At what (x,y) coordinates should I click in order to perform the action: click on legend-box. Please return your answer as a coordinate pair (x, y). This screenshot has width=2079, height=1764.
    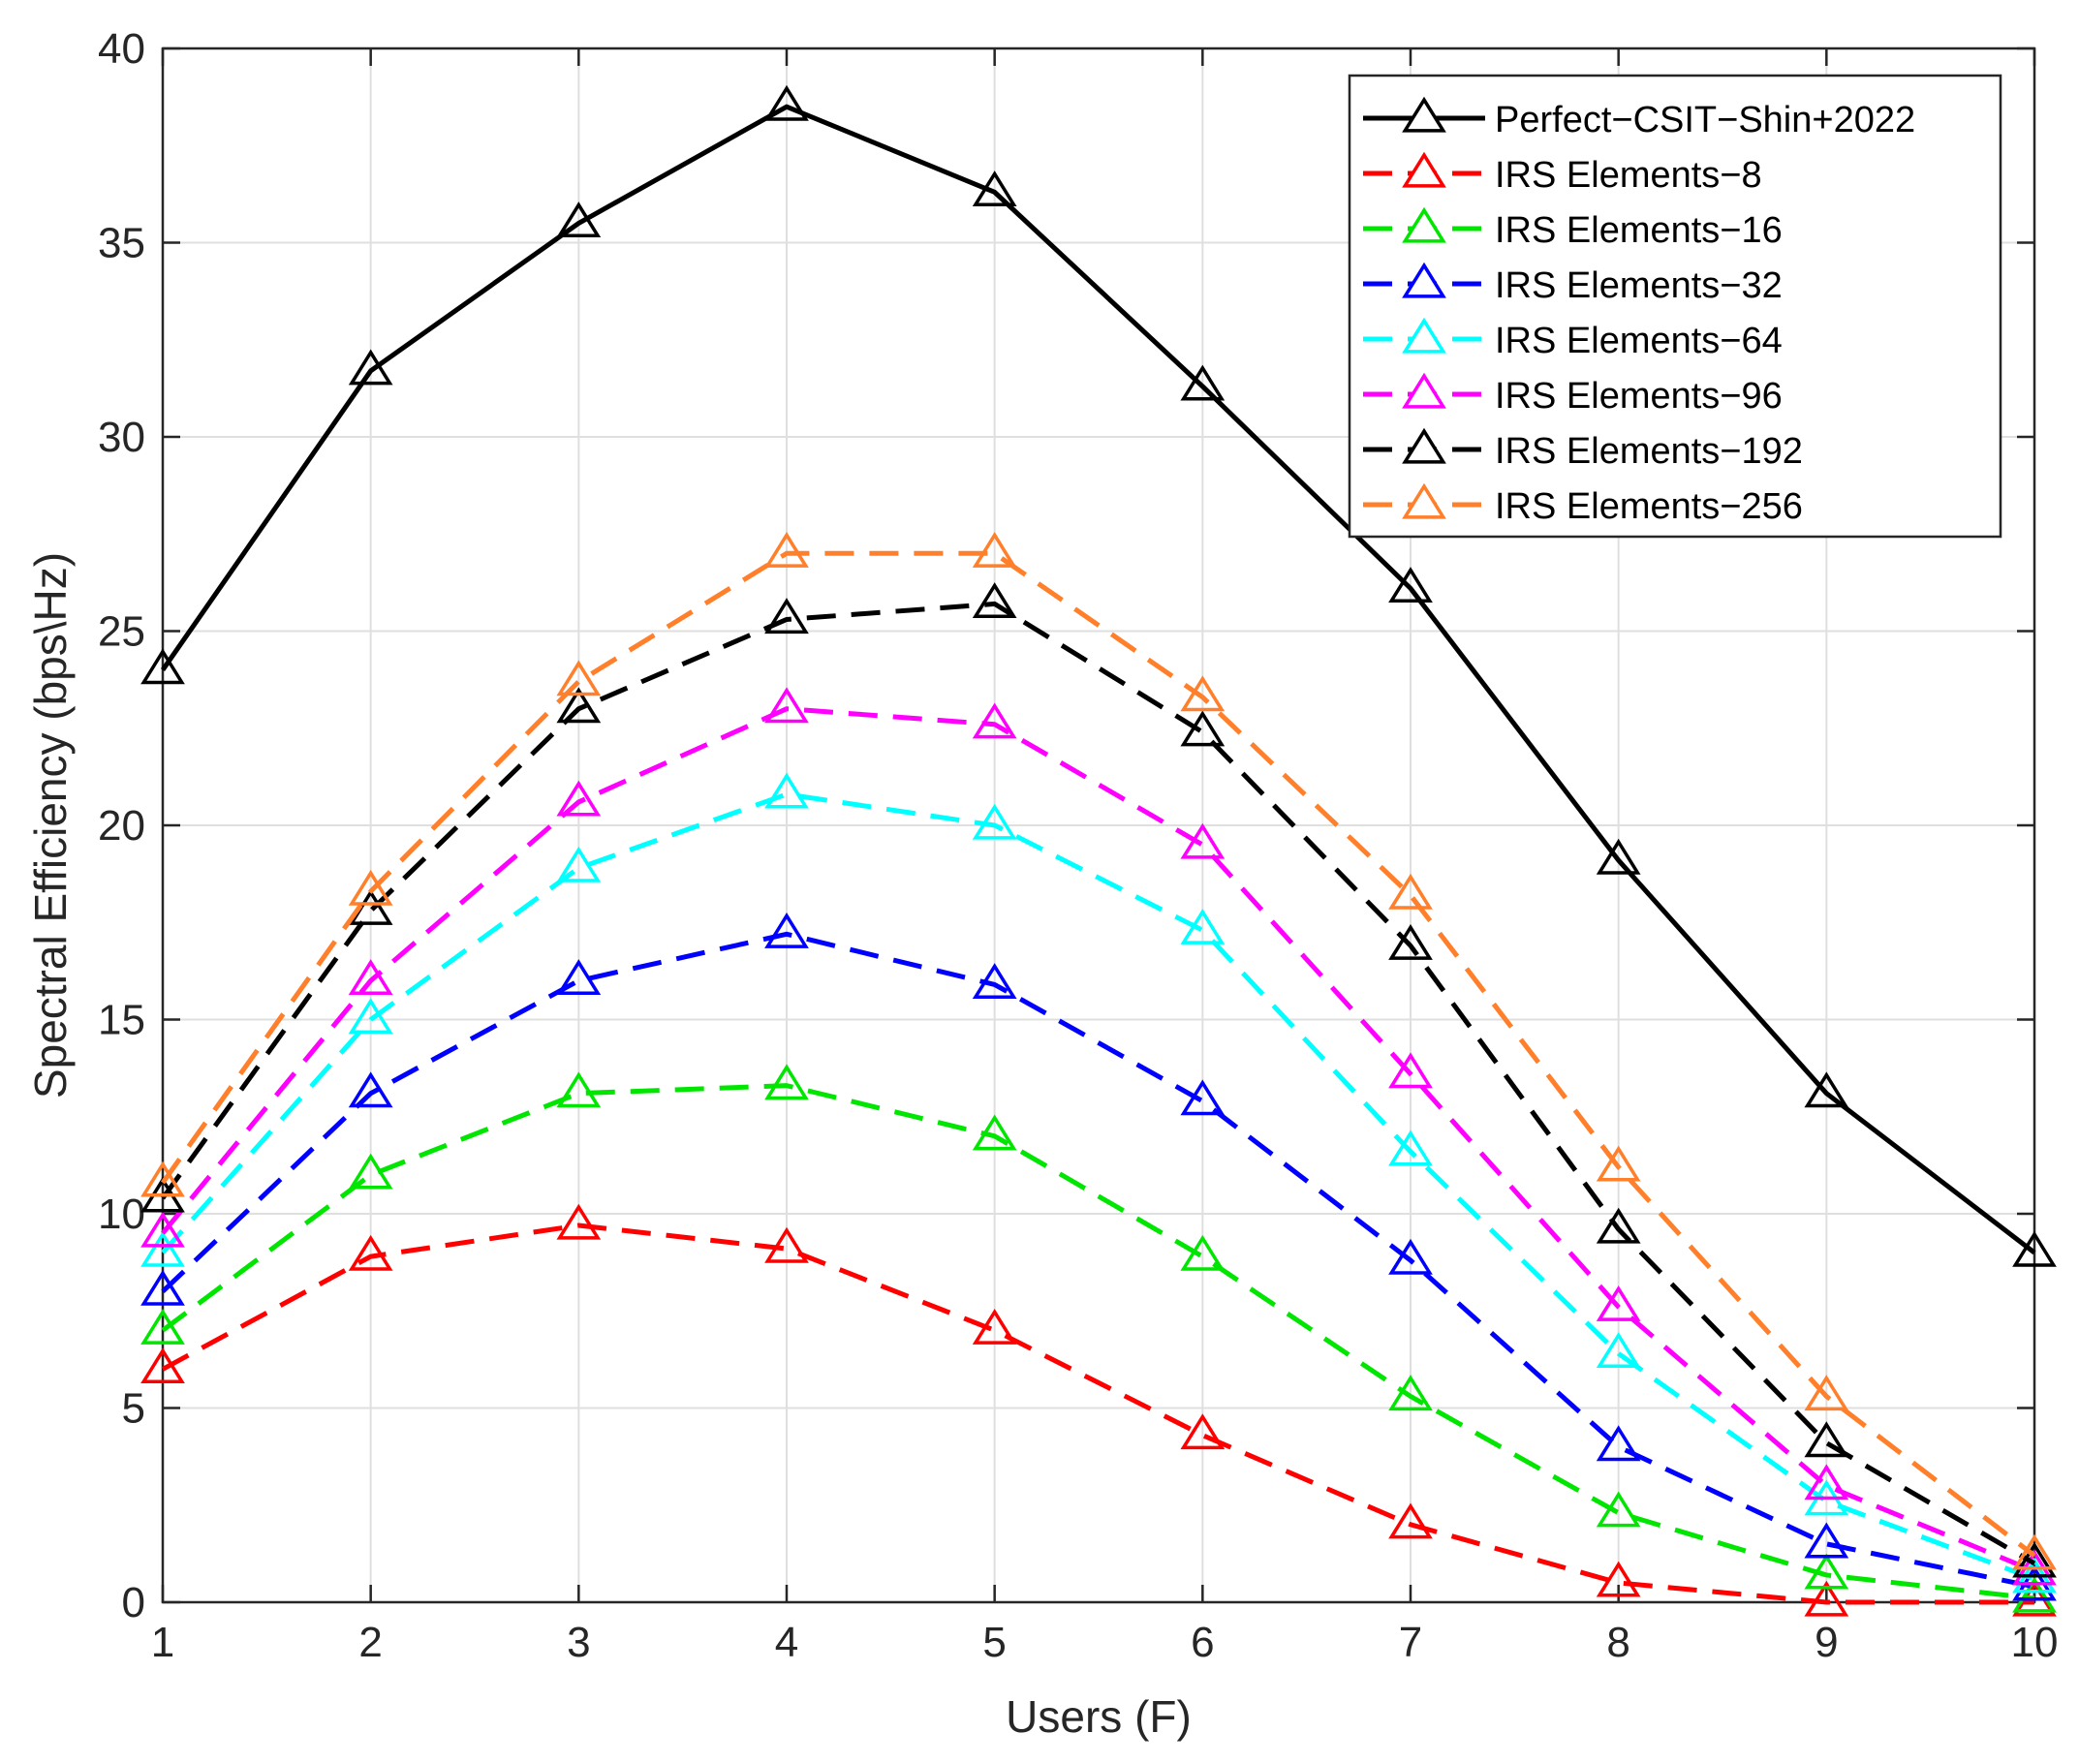
    Looking at the image, I should click on (1675, 306).